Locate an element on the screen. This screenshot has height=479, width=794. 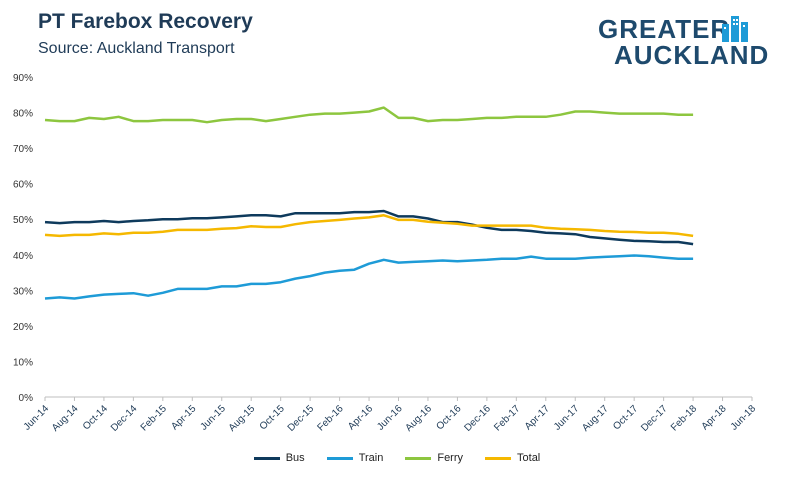
legend-item-train: Train is located at coordinates (355, 458).